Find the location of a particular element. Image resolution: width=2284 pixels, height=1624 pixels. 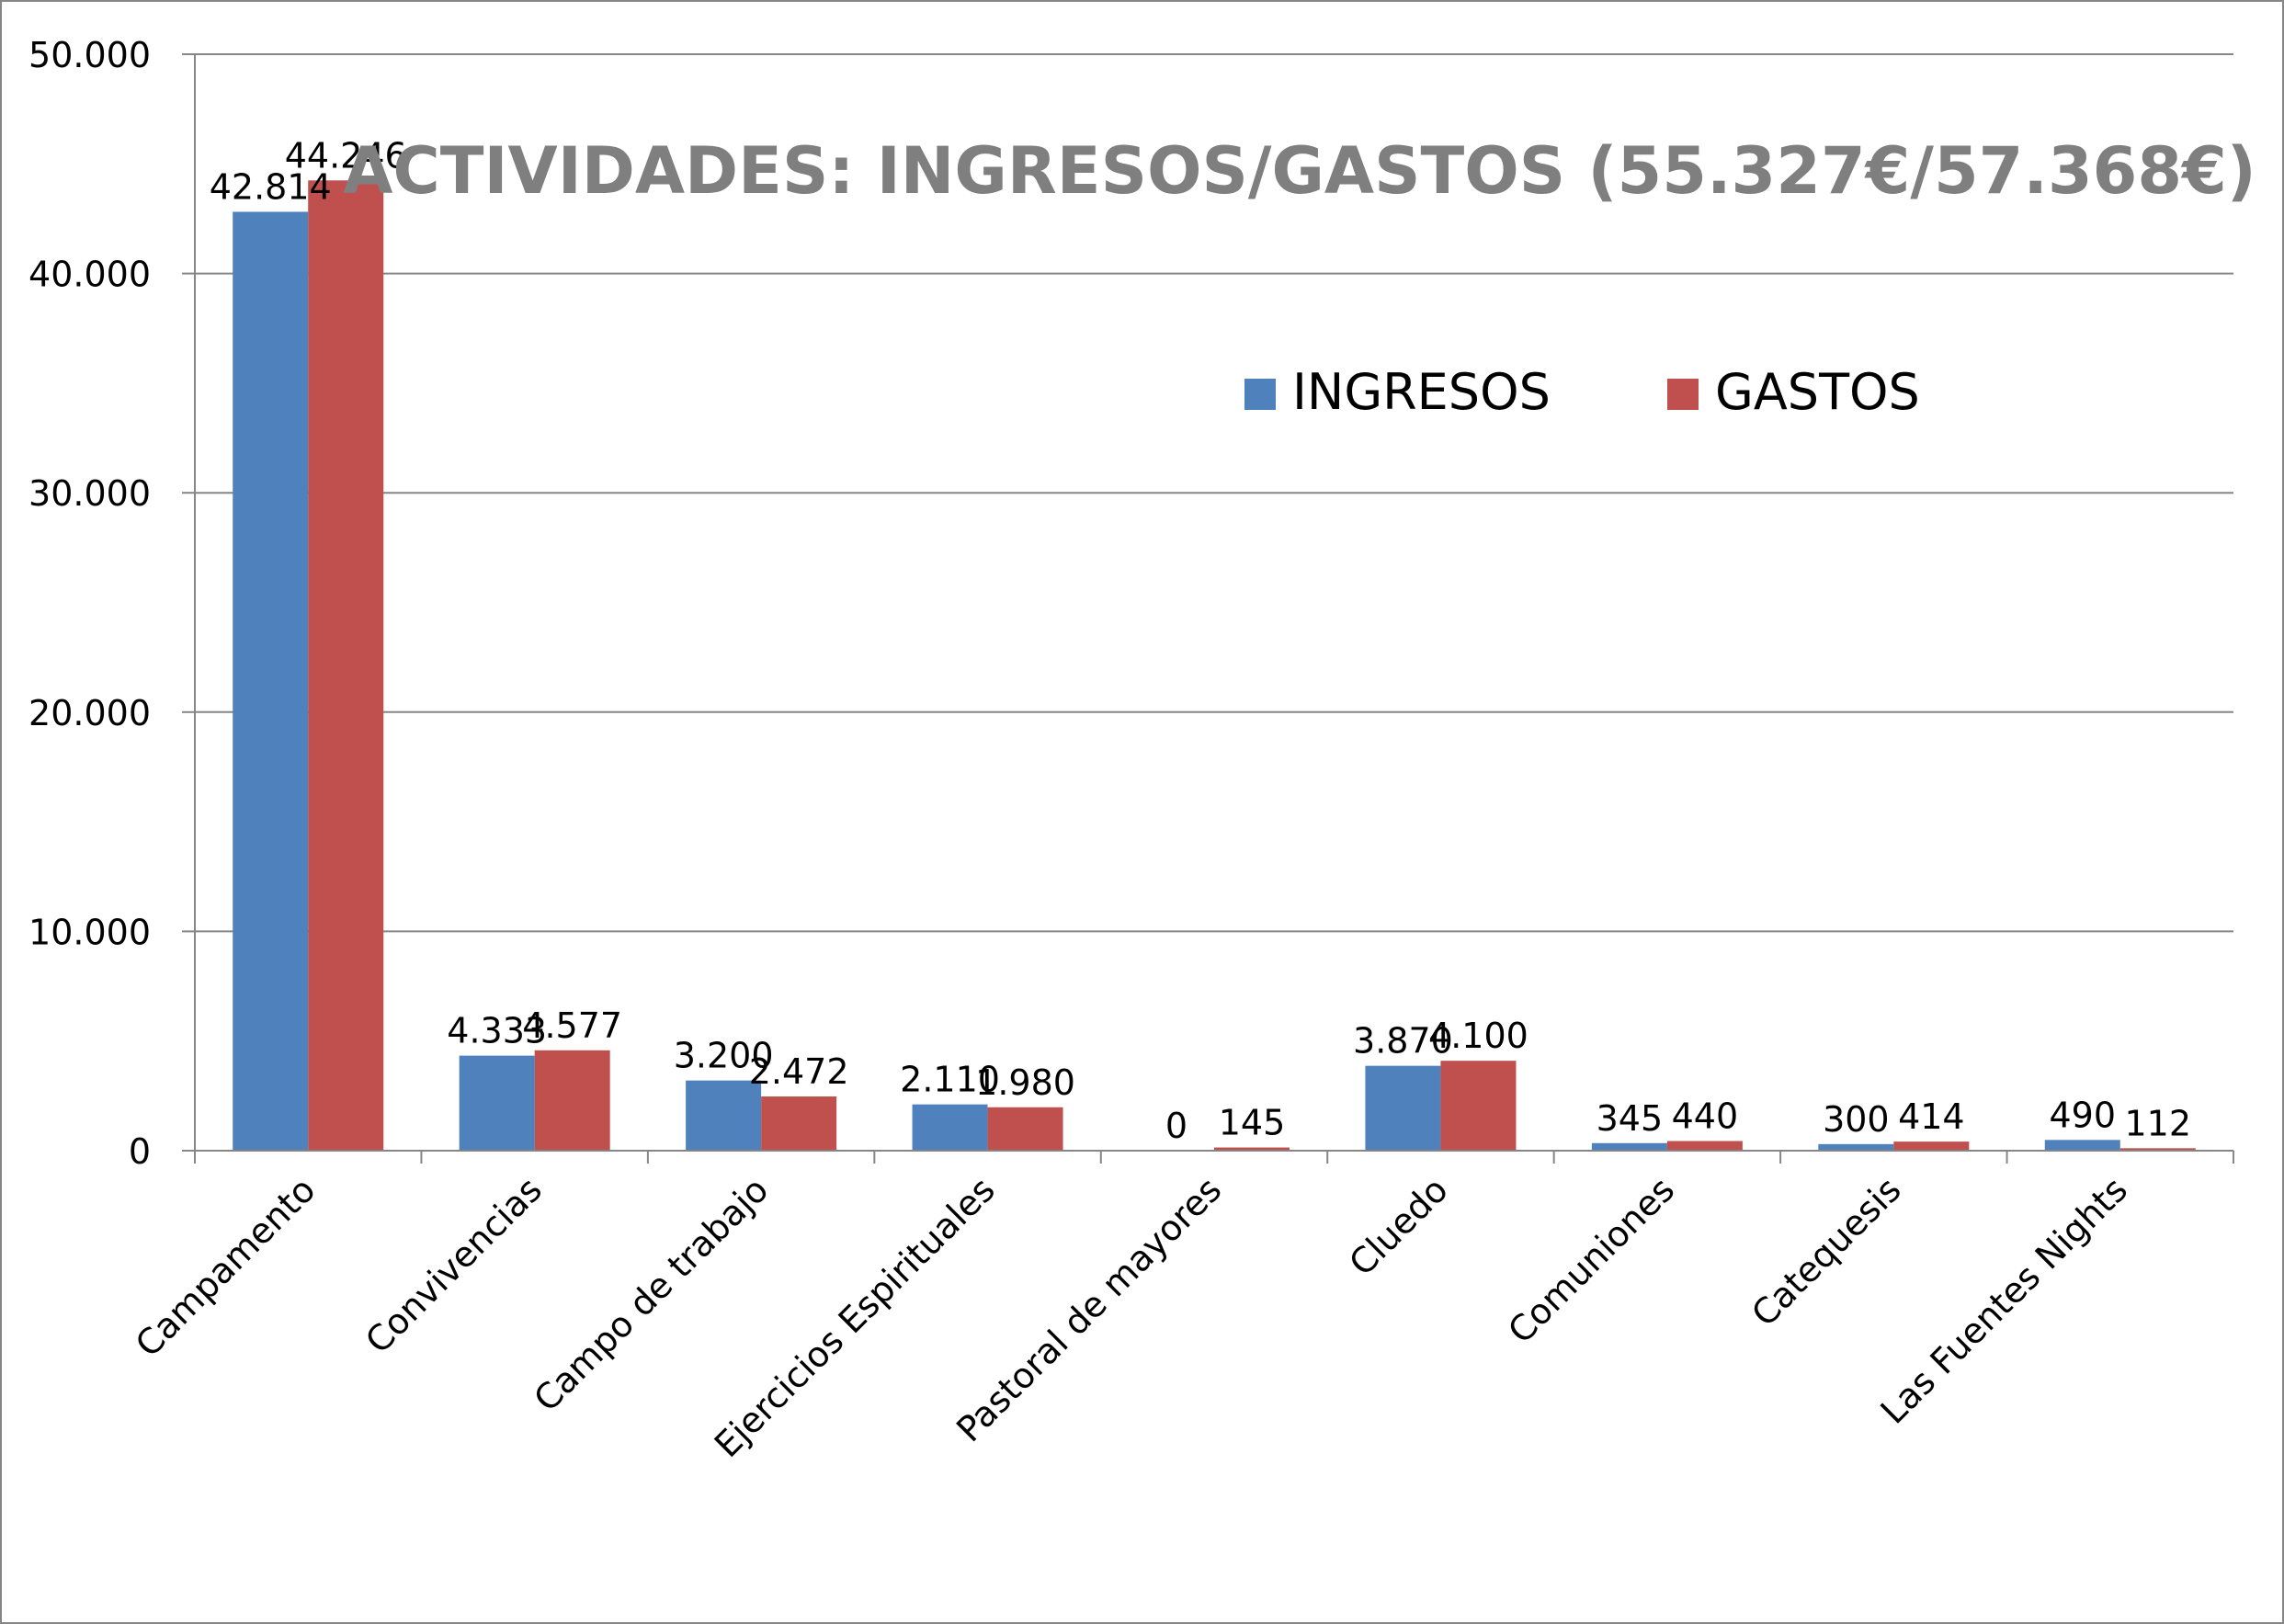

data-label: 1.980 is located at coordinates (1025, 1082).